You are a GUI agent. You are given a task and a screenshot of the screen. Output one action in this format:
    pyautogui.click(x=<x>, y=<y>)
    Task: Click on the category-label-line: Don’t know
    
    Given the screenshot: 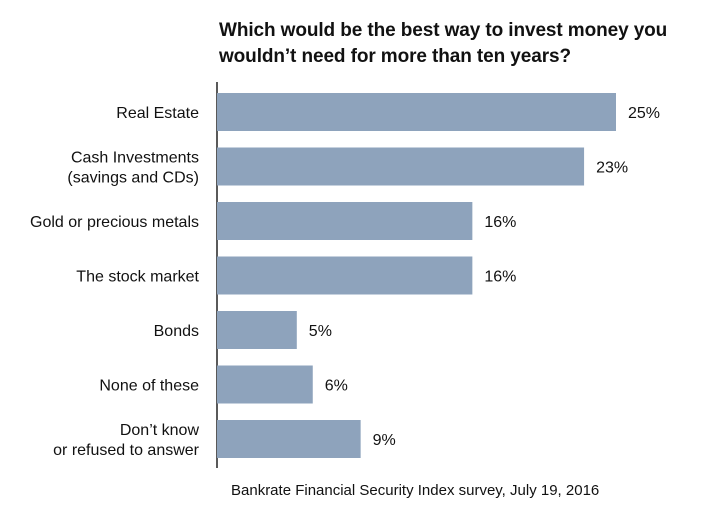 What is the action you would take?
    pyautogui.click(x=160, y=430)
    